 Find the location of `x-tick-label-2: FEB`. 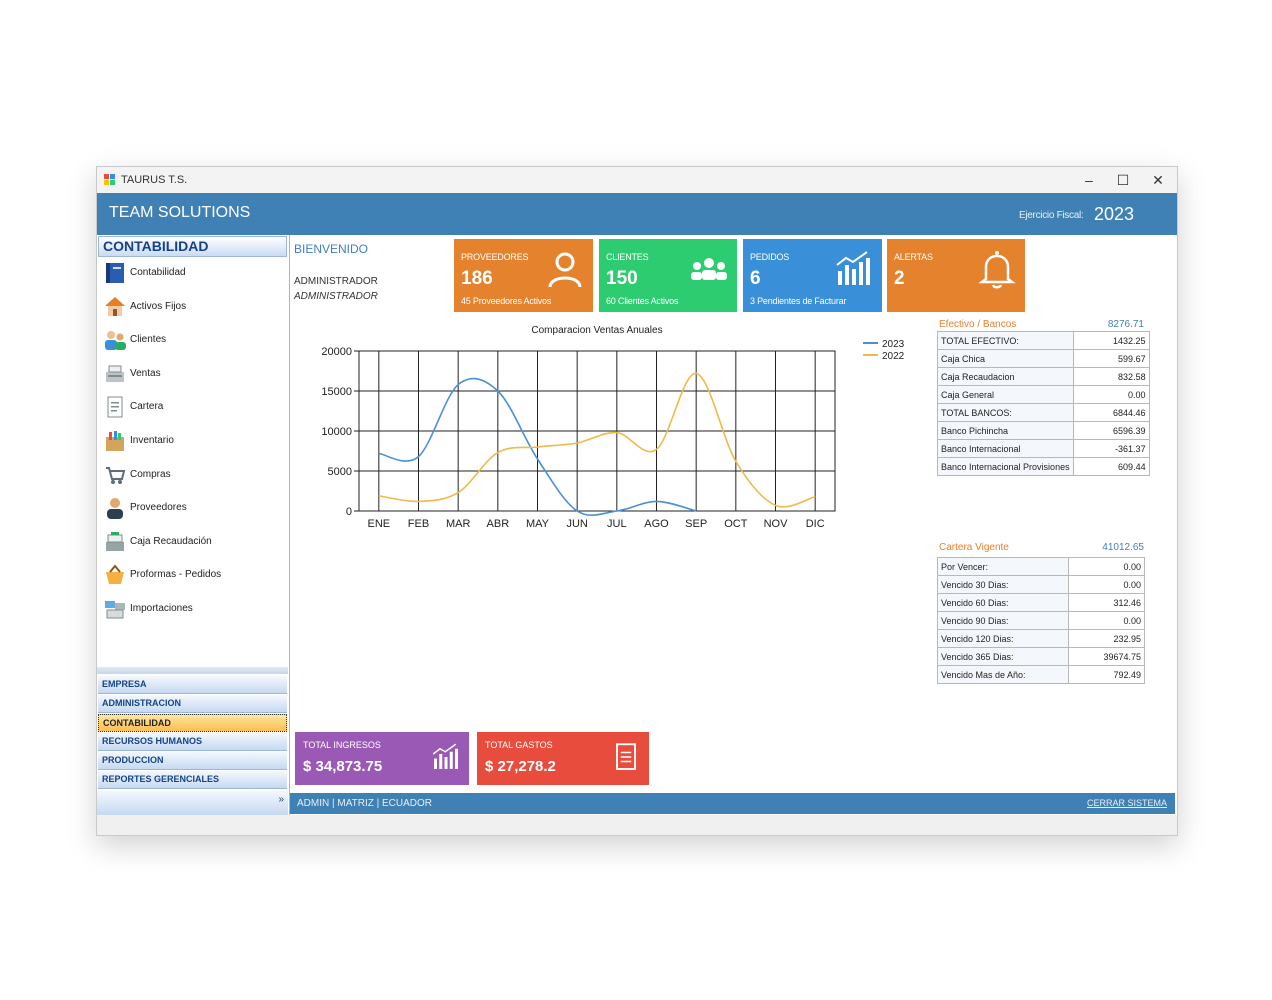

x-tick-label-2: FEB is located at coordinates (418, 524).